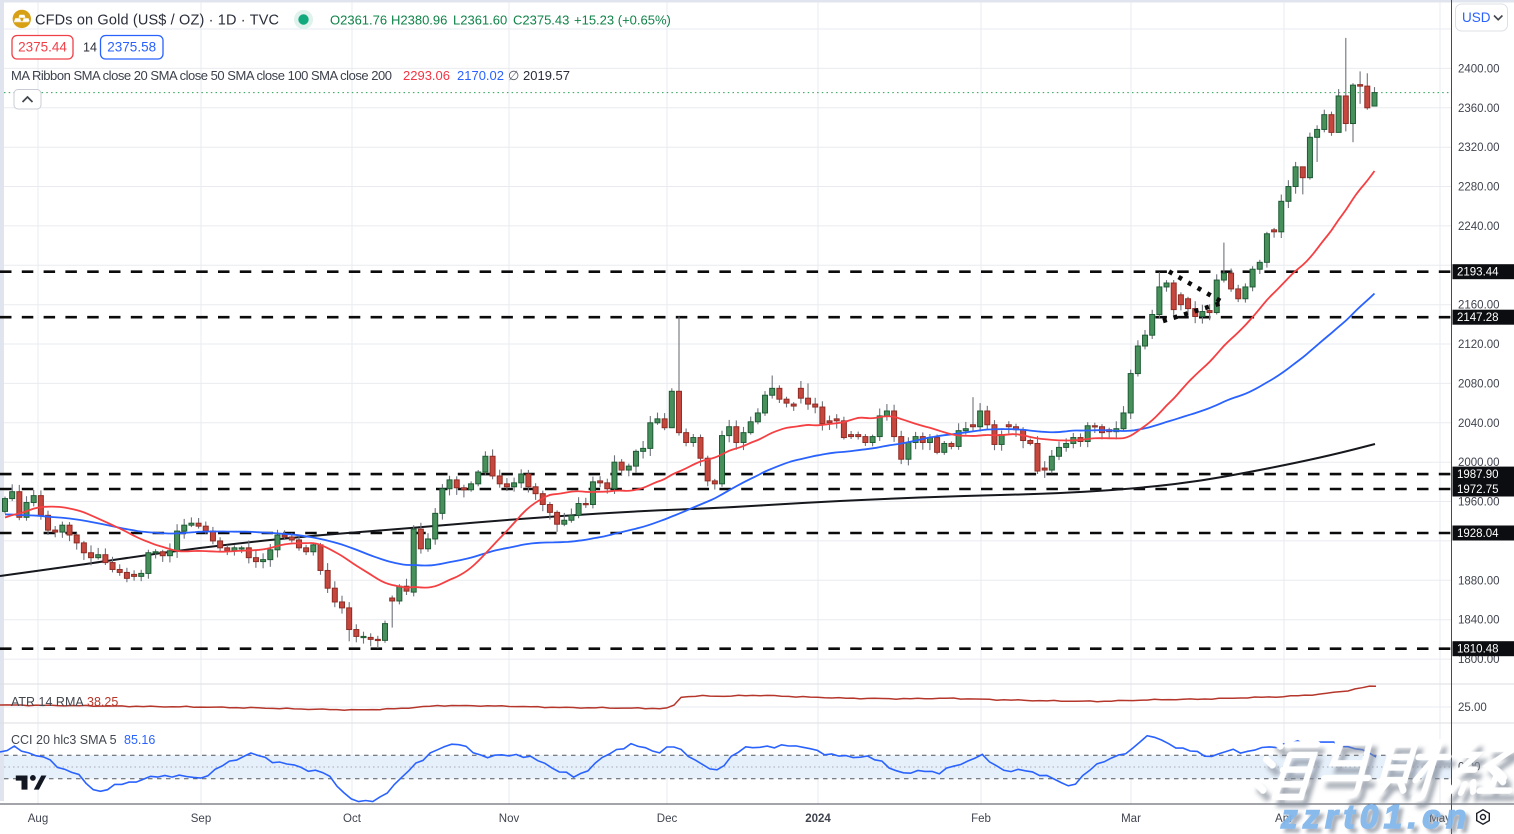 This screenshot has height=834, width=1514. I want to click on svg-text: 2170.02, so click(480, 75).